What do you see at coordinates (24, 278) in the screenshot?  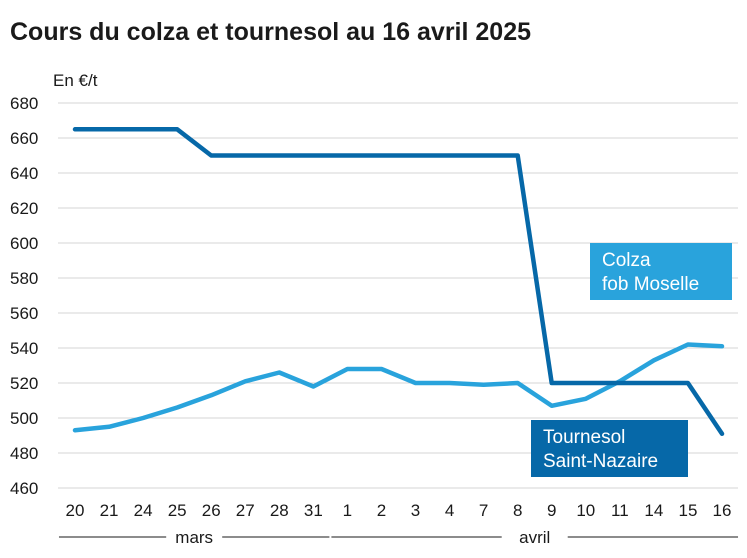 I see `y-tick-label: 580` at bounding box center [24, 278].